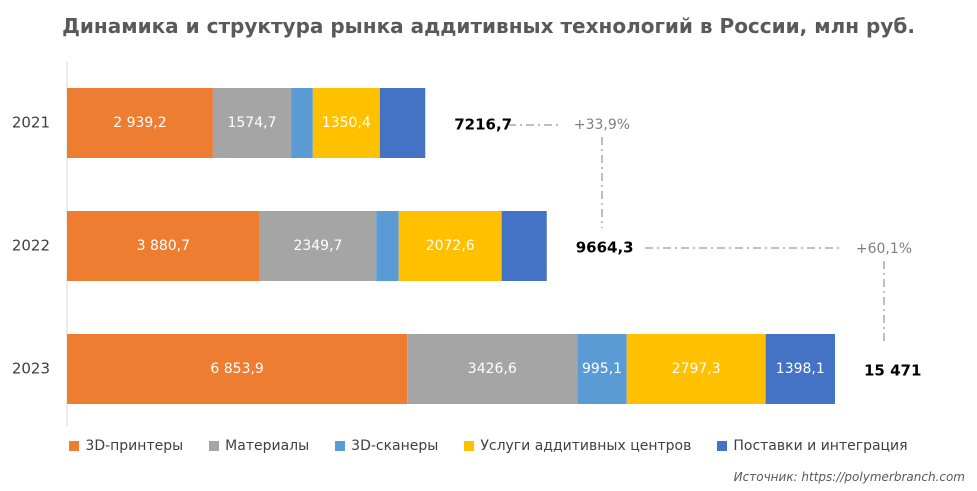  I want to click on legend-item-3: Услуги аддитивных центров, so click(577, 446).